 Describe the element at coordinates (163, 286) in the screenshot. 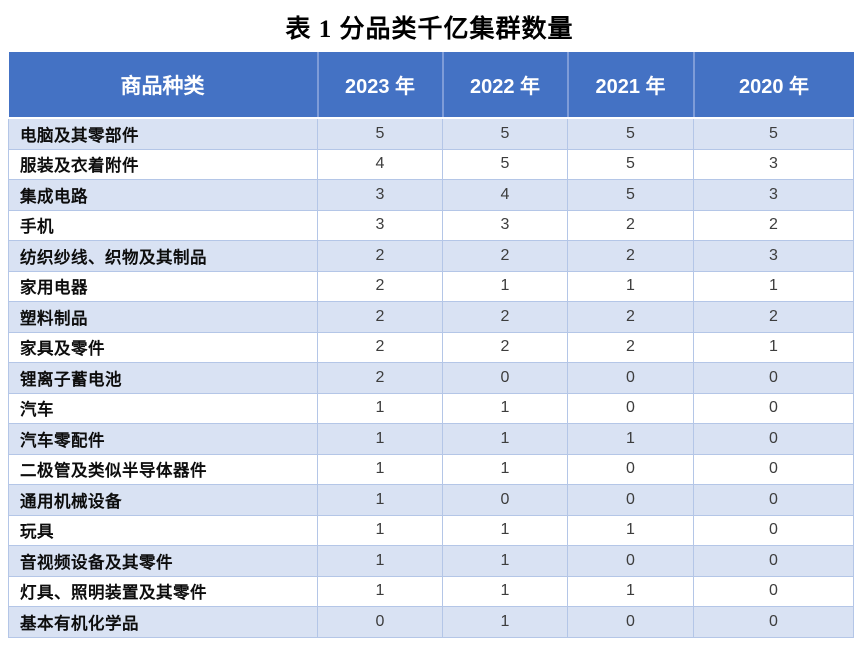

I see `category-cell: 家用电器` at that location.